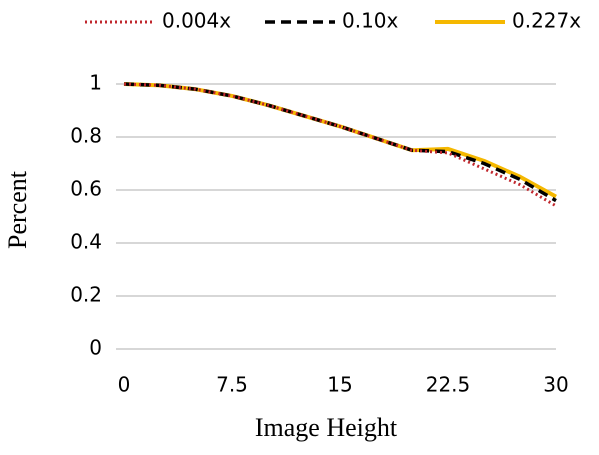 Image resolution: width=599 pixels, height=455 pixels. What do you see at coordinates (339, 385) in the screenshot?
I see `x-tick-label: 15` at bounding box center [339, 385].